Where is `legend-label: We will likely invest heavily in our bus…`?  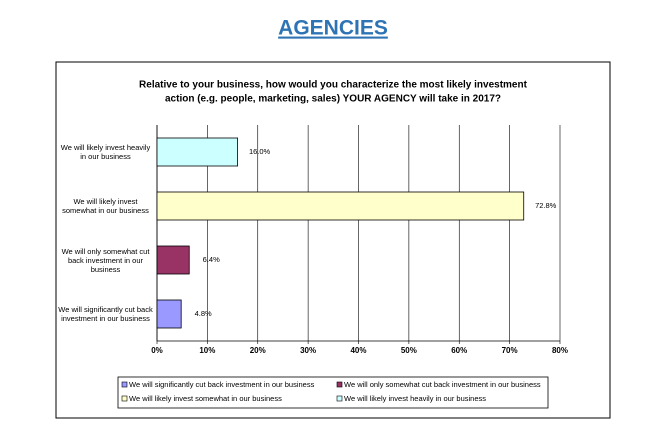
legend-label: We will likely invest heavily in our bus… is located at coordinates (415, 398).